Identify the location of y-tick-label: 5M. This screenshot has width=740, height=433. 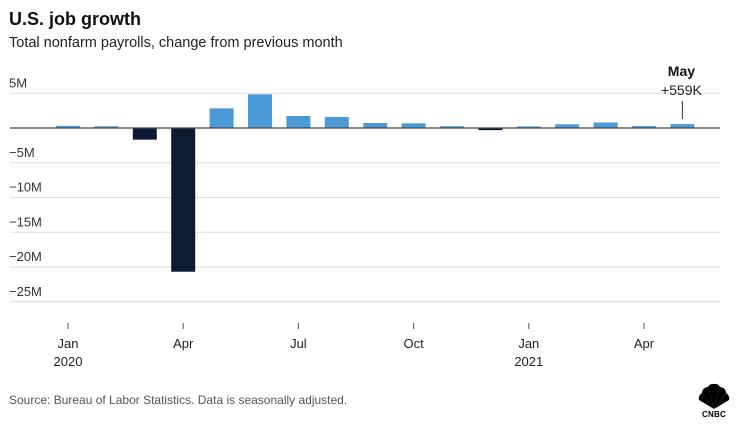
(18, 82).